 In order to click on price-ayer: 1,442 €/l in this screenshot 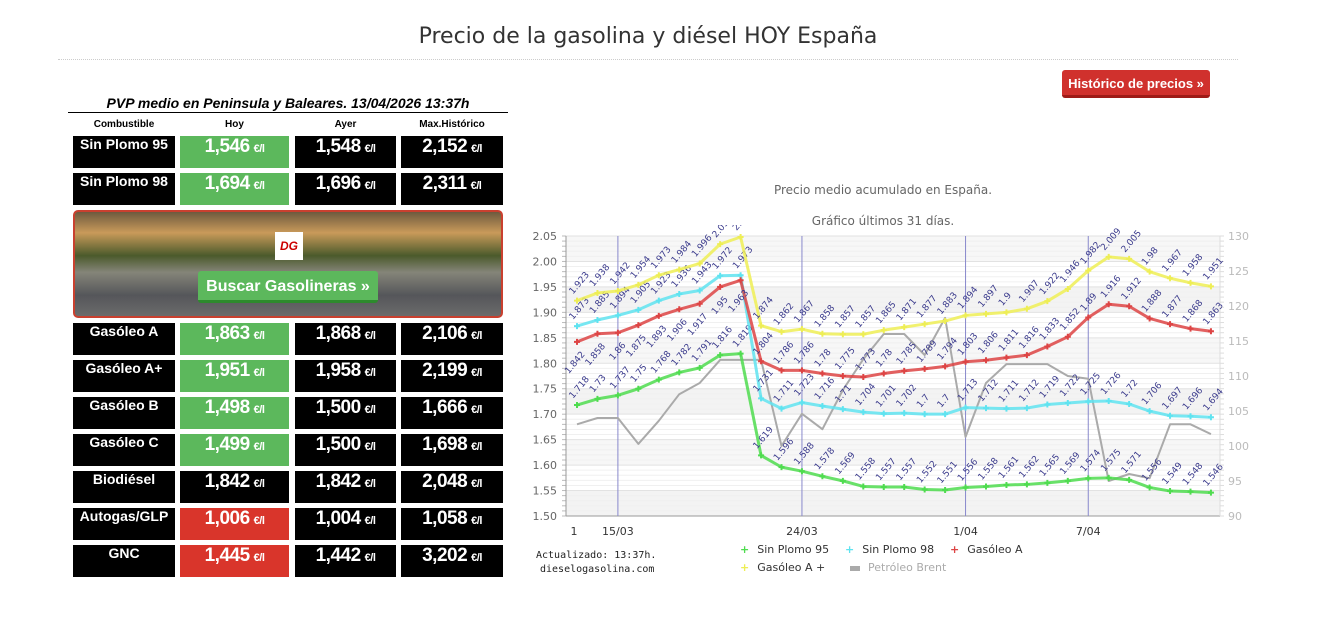, I will do `click(345, 561)`.